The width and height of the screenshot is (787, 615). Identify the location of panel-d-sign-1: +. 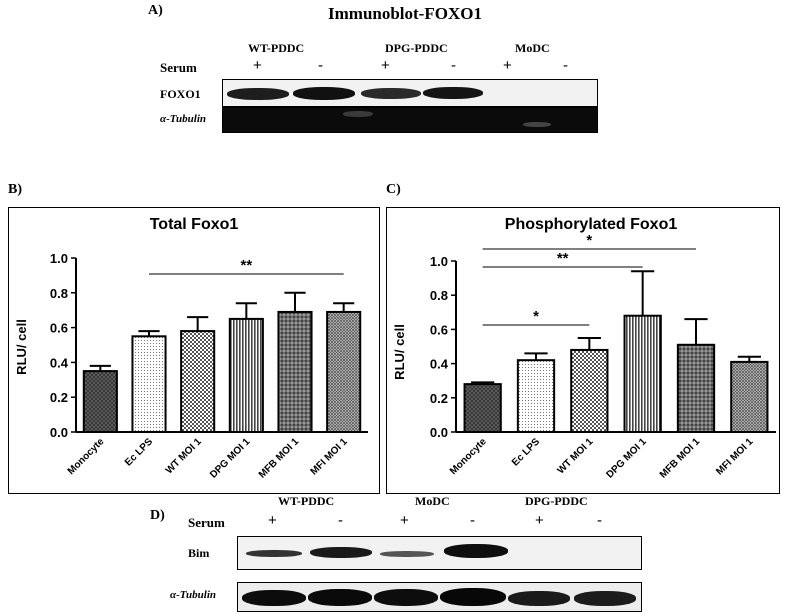
(272, 520).